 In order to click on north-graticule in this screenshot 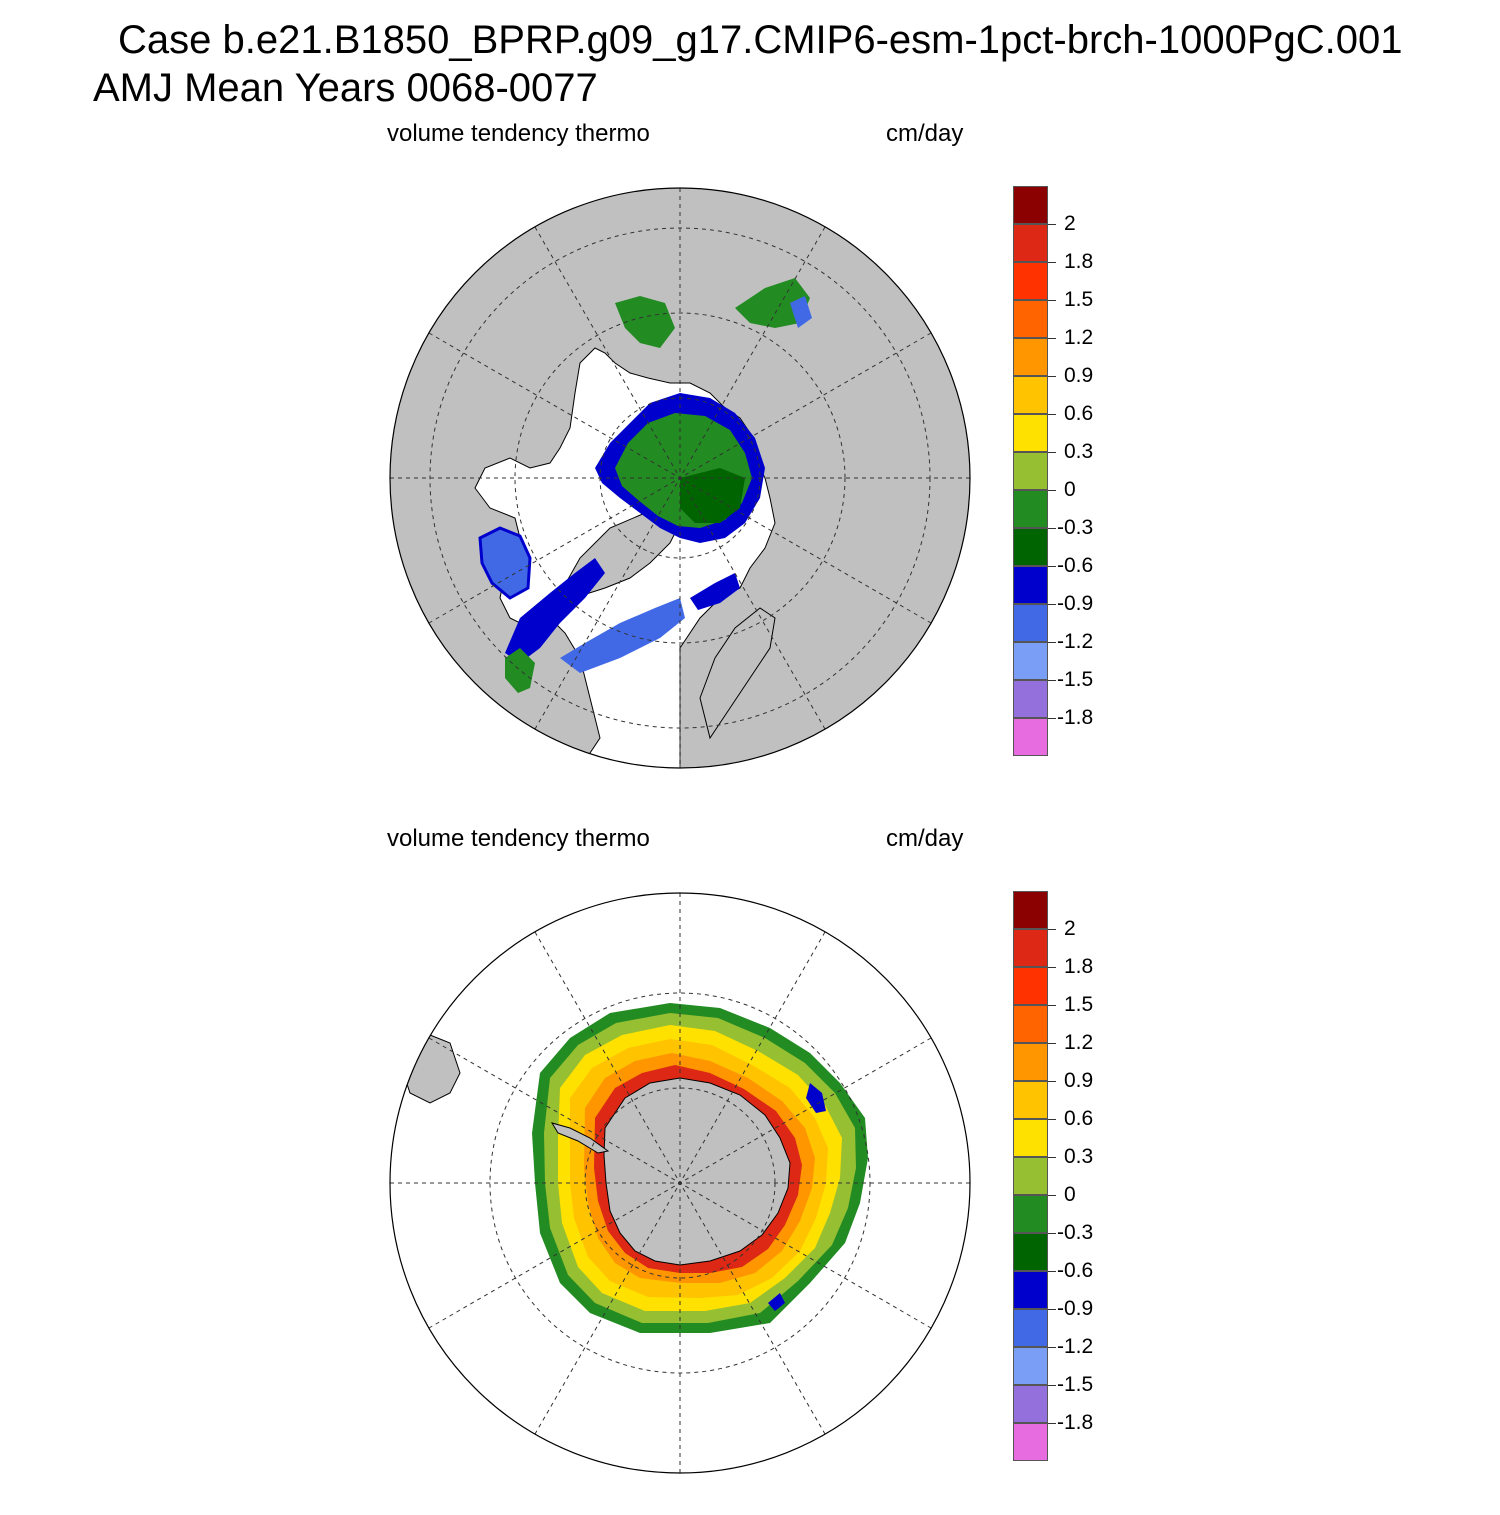, I will do `click(680, 478)`.